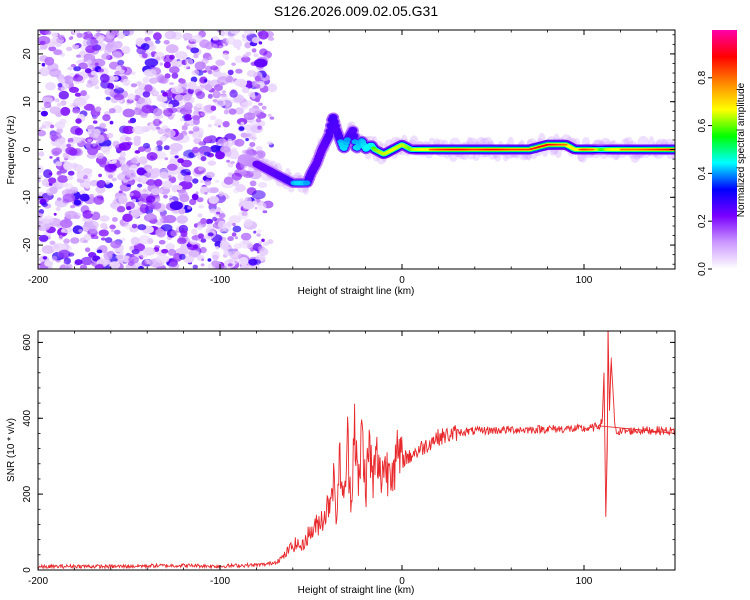 This screenshot has height=600, width=750. What do you see at coordinates (704, 173) in the screenshot?
I see `colorbar-ticks: 0.0 0.2 0.4 0.6 0.8` at bounding box center [704, 173].